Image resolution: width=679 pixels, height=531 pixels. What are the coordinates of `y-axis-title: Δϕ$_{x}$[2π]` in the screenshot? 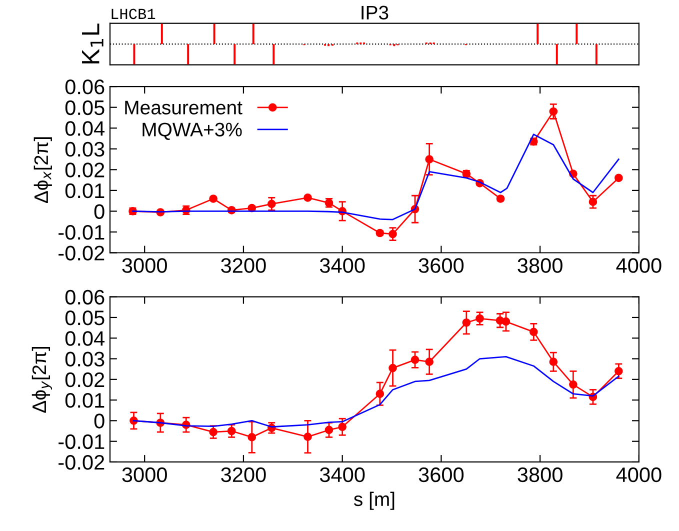 It's located at (43, 170).